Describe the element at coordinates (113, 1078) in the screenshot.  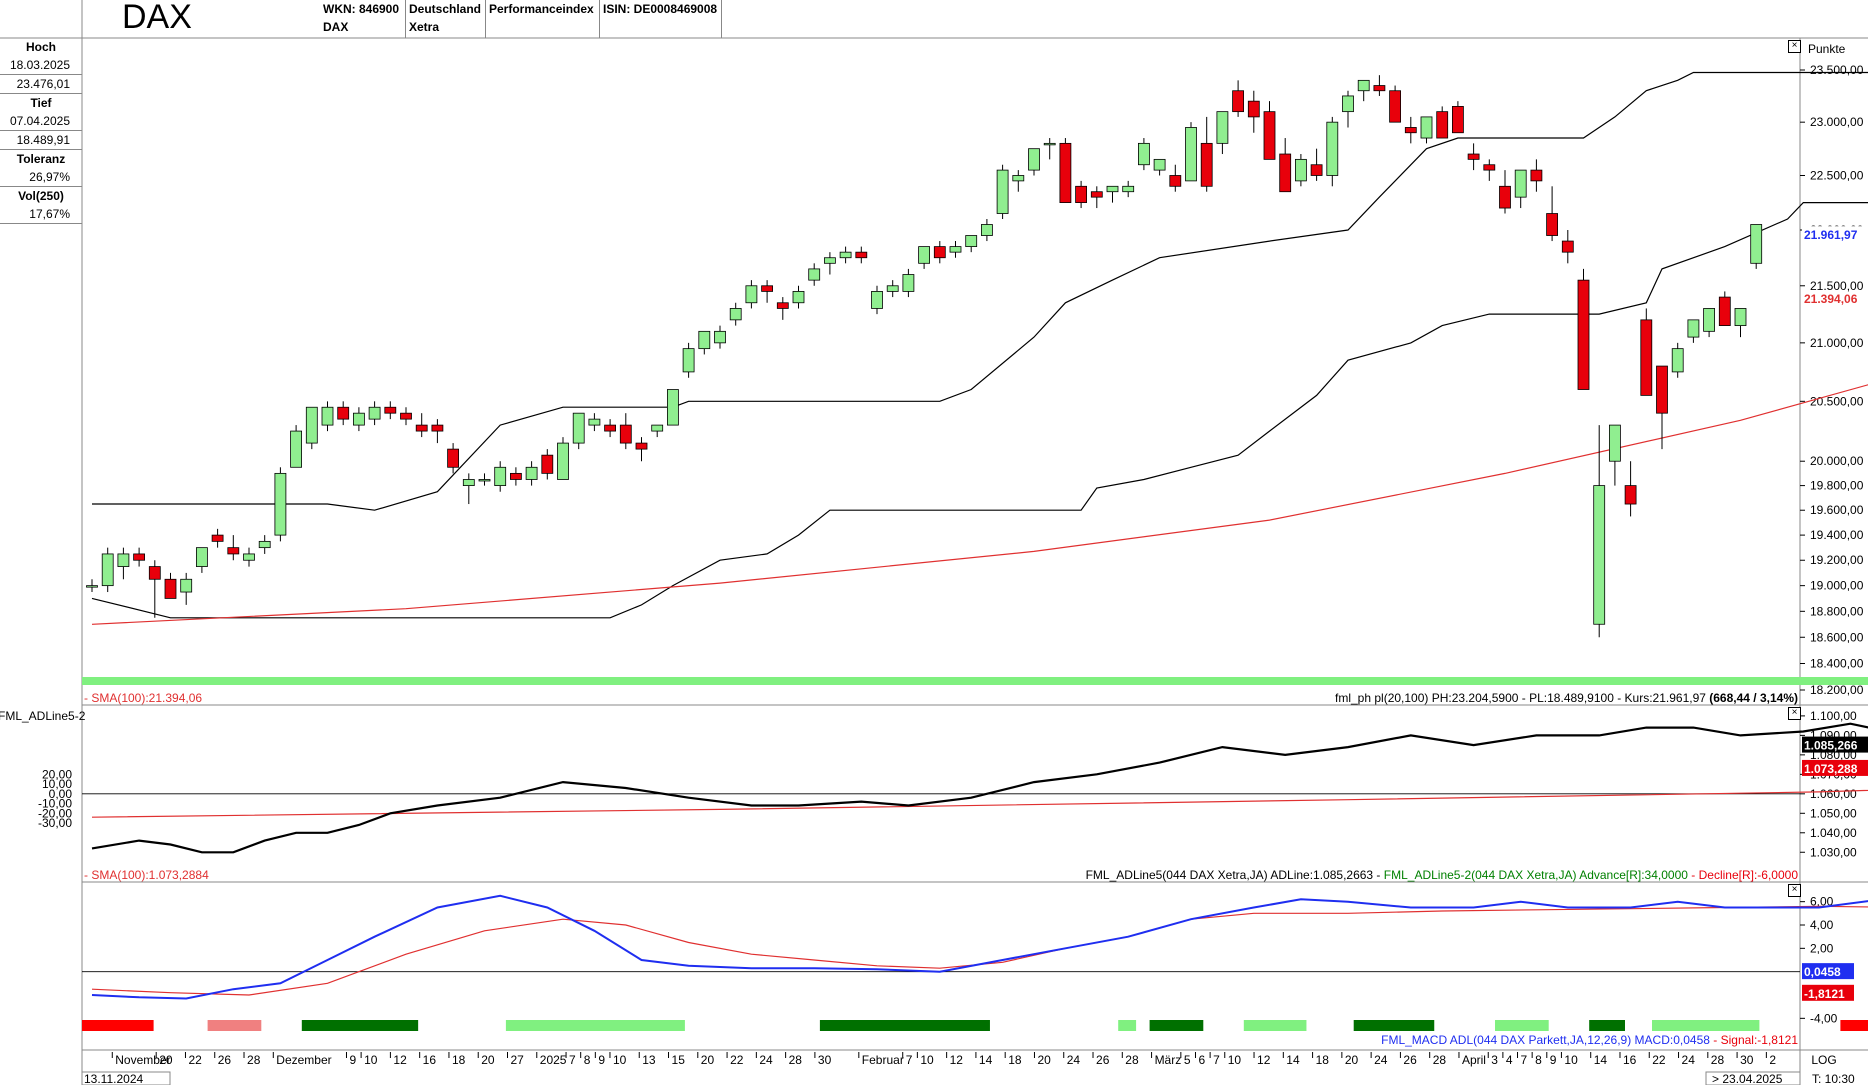
I see `date-start: 13.11.2024` at that location.